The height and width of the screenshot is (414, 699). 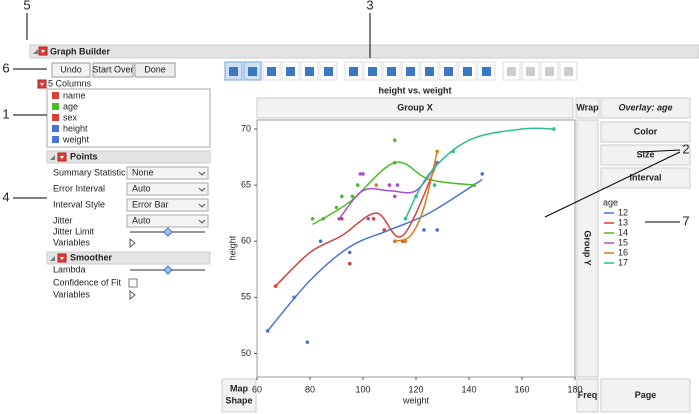 What do you see at coordinates (128, 118) in the screenshot?
I see `columns-list` at bounding box center [128, 118].